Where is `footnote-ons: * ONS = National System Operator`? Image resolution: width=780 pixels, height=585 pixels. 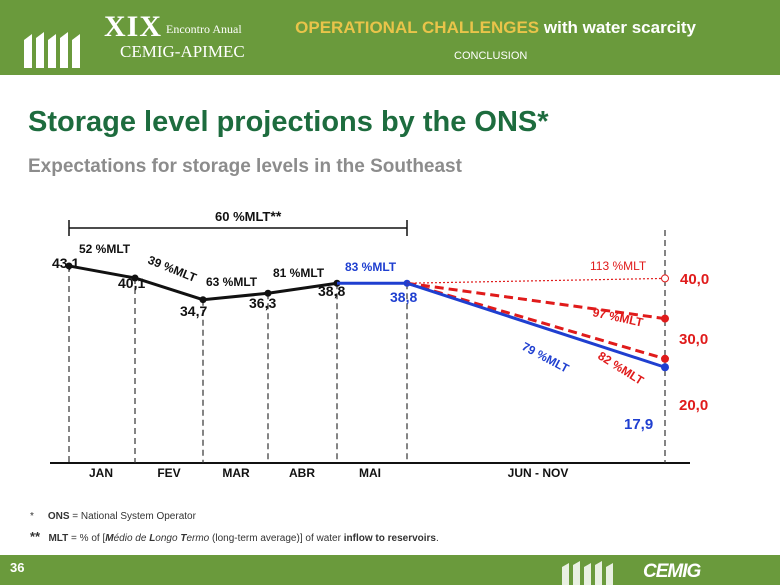
footnote-ons: * ONS = National System Operator is located at coordinates (113, 516).